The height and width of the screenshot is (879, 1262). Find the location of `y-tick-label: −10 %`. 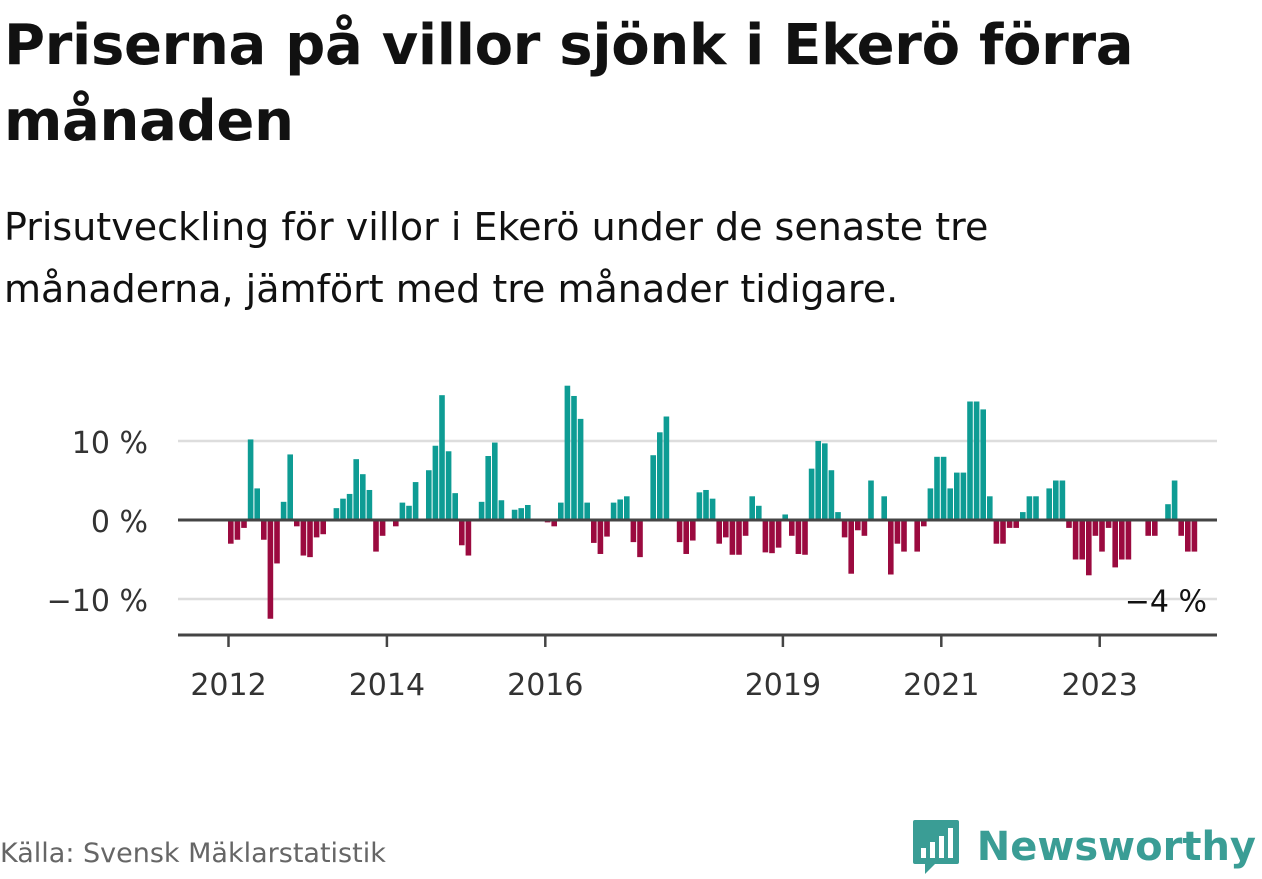

y-tick-label: −10 % is located at coordinates (97, 601).